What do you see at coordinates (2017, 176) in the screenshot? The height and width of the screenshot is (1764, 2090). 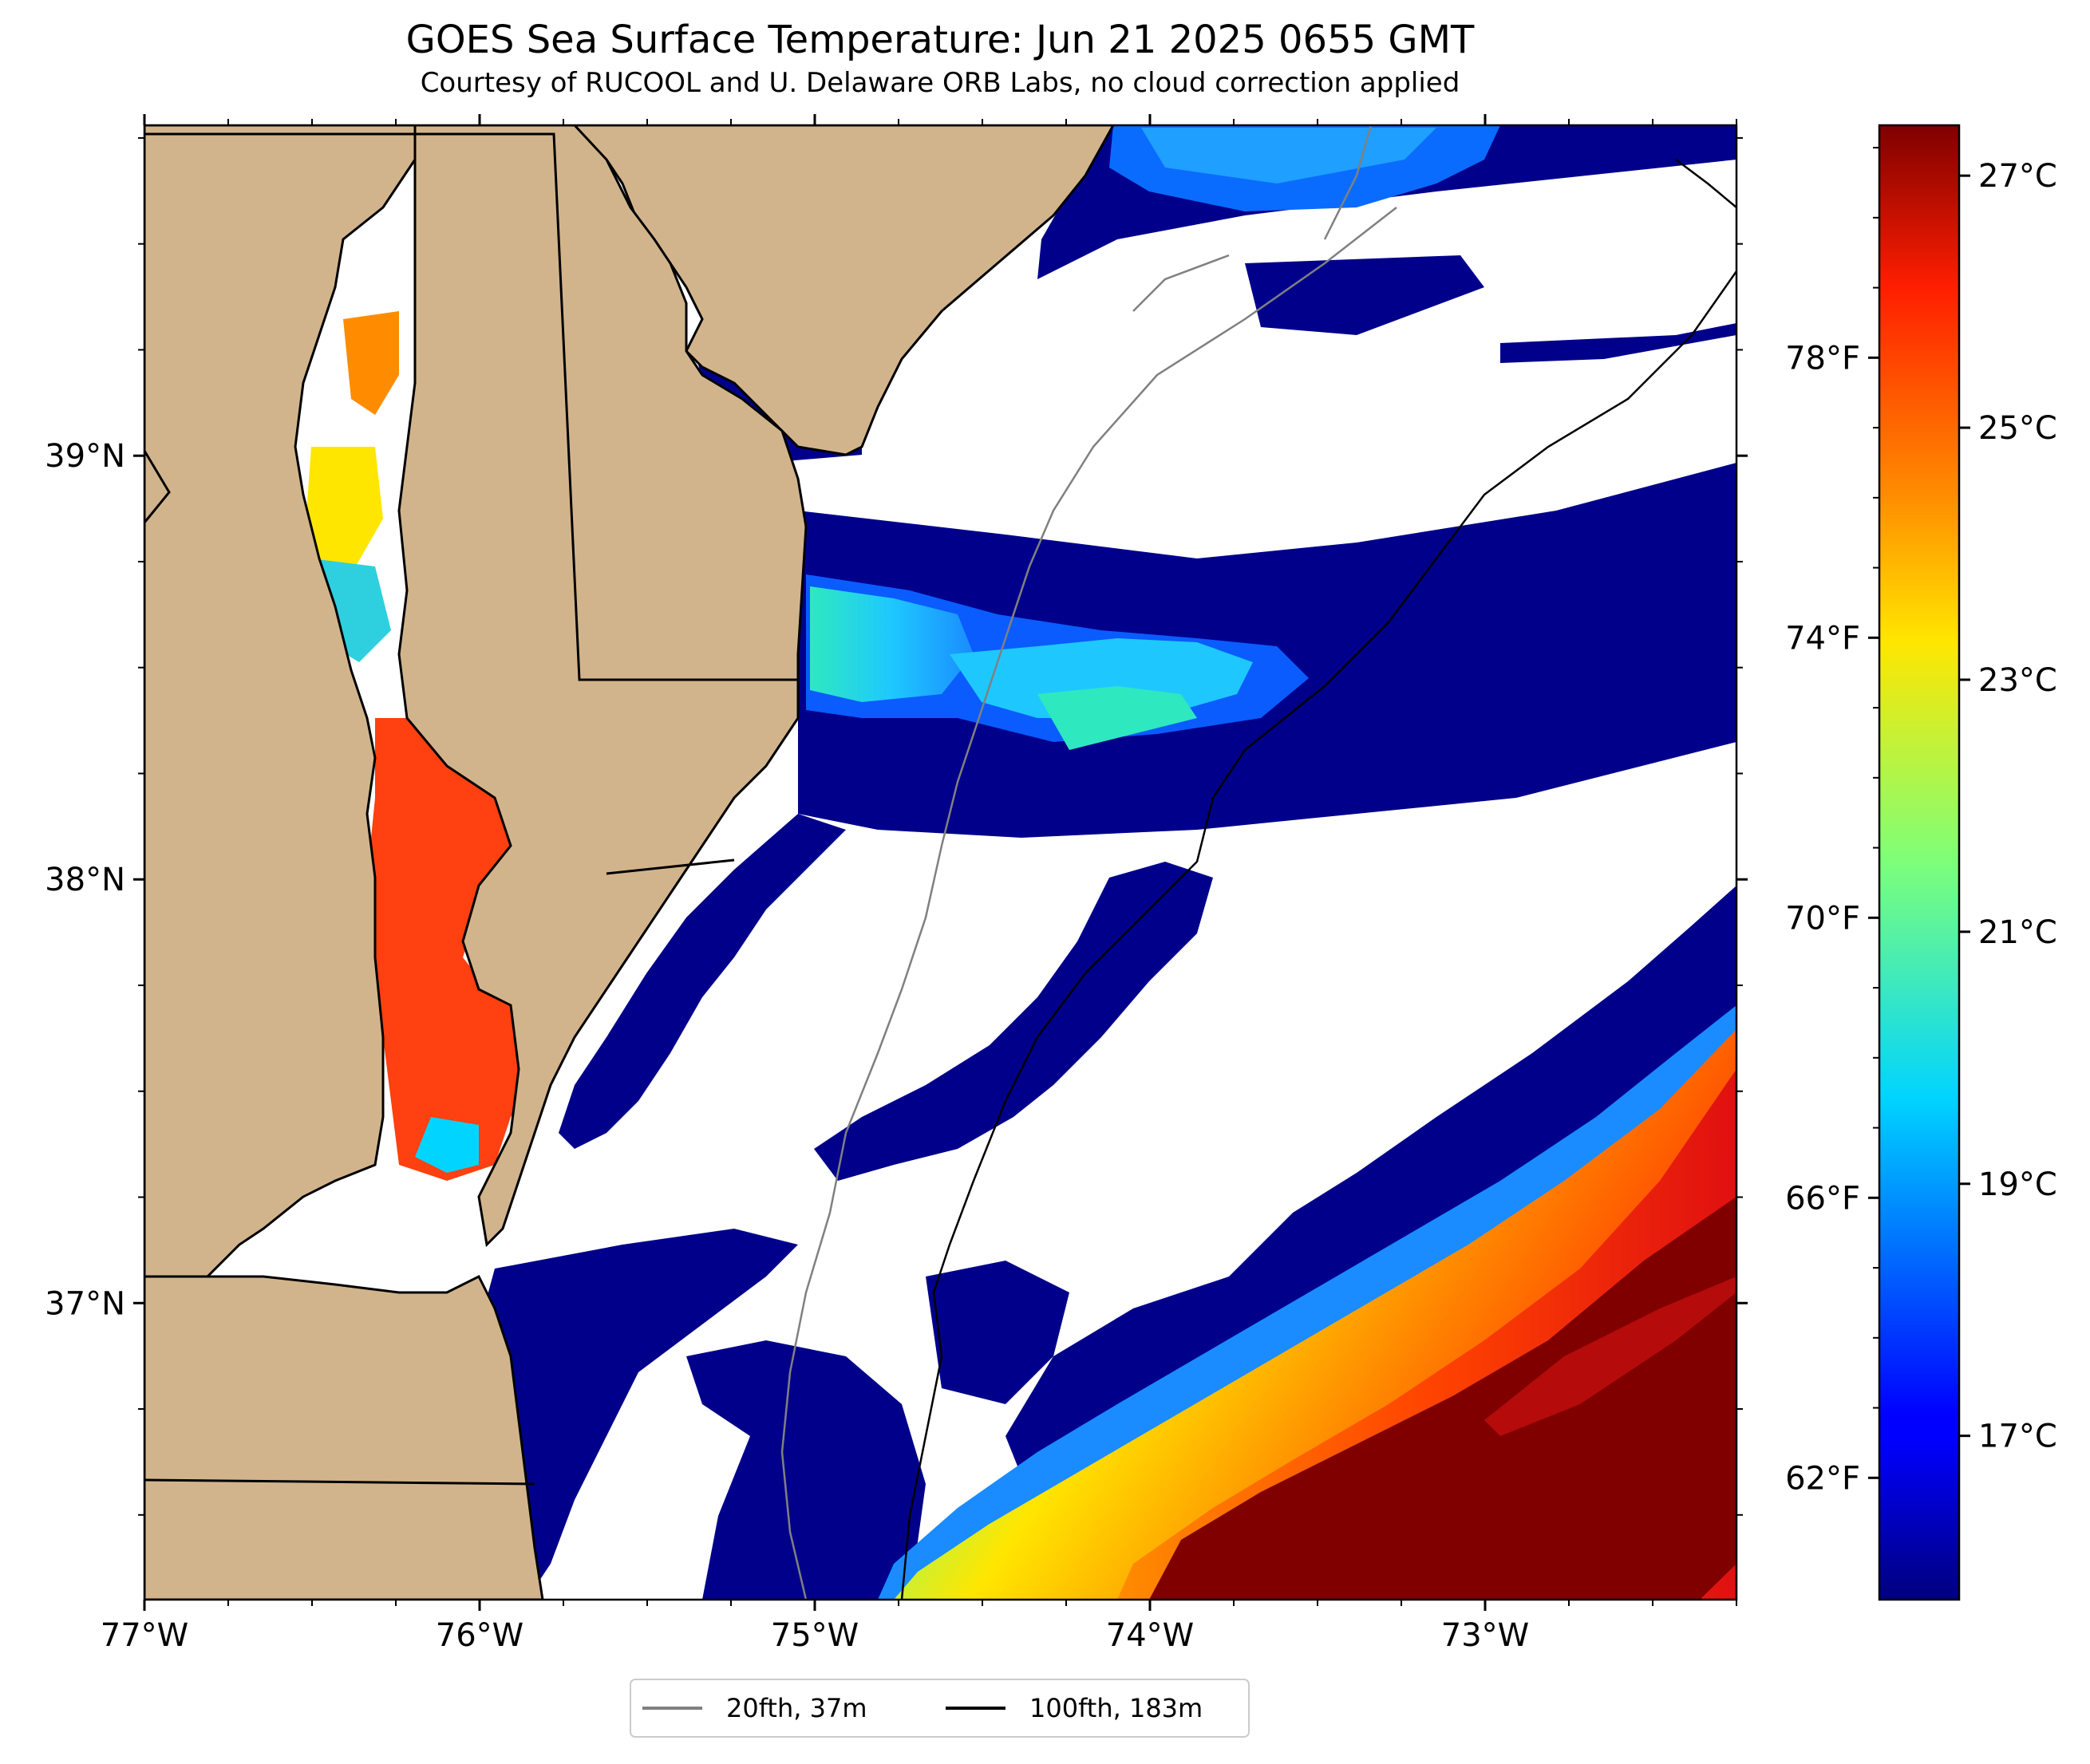 I see `celsius-tick-label: 27°C` at bounding box center [2017, 176].